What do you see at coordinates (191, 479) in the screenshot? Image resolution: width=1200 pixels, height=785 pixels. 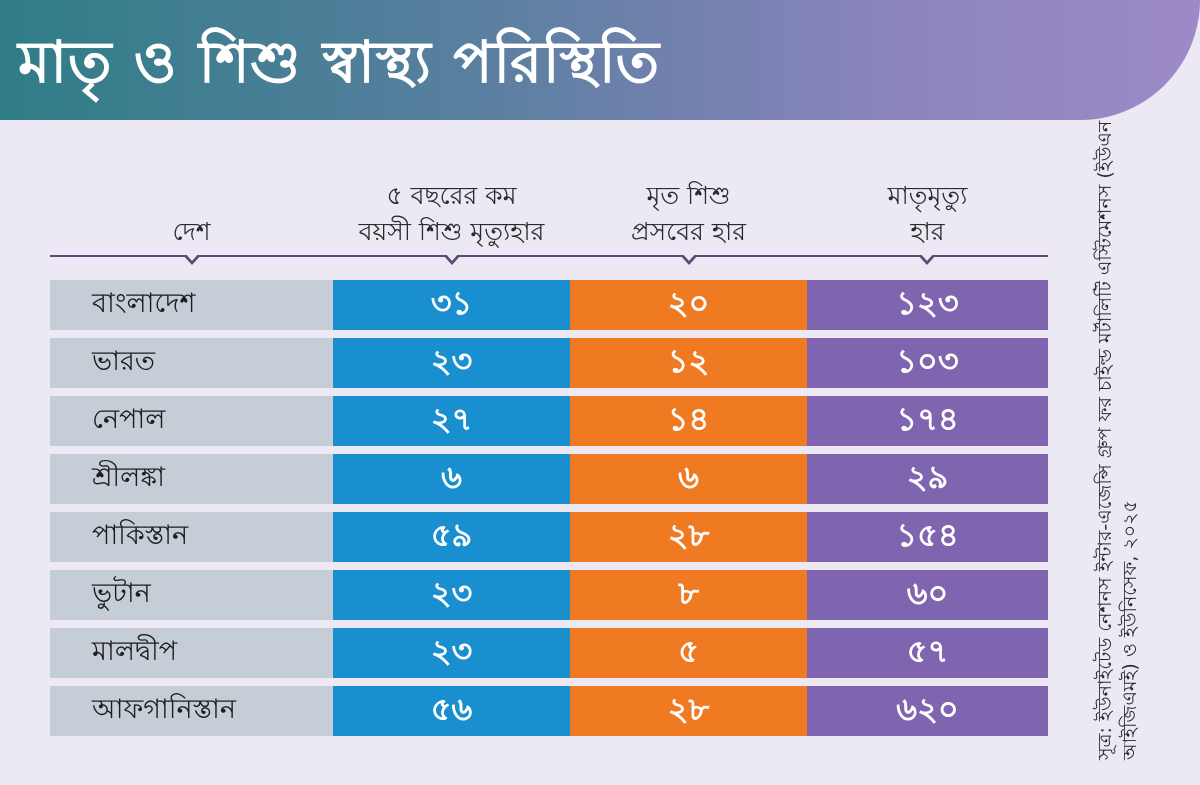 I see `country-cell: শ্রীলঙ্কা` at bounding box center [191, 479].